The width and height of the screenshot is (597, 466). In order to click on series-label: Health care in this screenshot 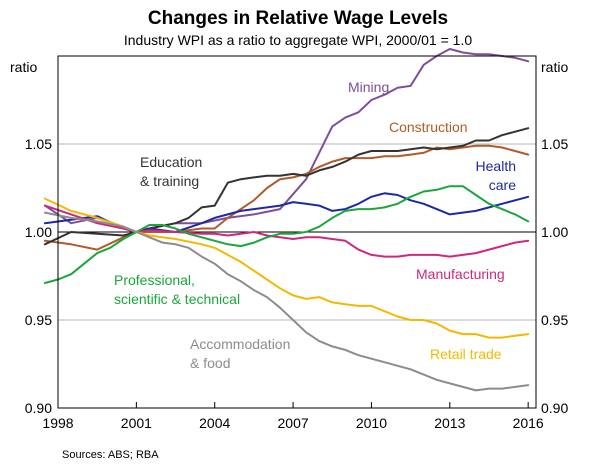, I will do `click(496, 175)`.